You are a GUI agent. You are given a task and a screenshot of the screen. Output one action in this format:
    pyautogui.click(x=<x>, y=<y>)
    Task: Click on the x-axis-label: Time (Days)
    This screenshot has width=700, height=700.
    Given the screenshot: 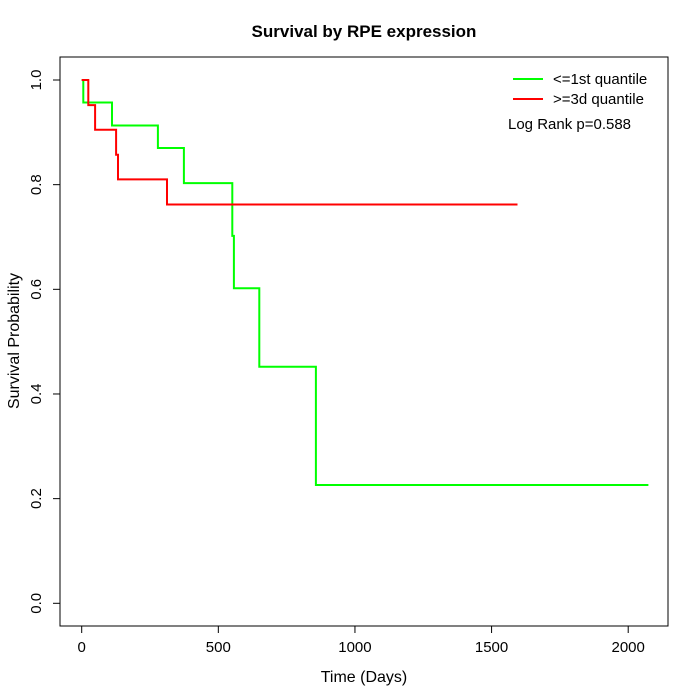 What is the action you would take?
    pyautogui.click(x=364, y=677)
    